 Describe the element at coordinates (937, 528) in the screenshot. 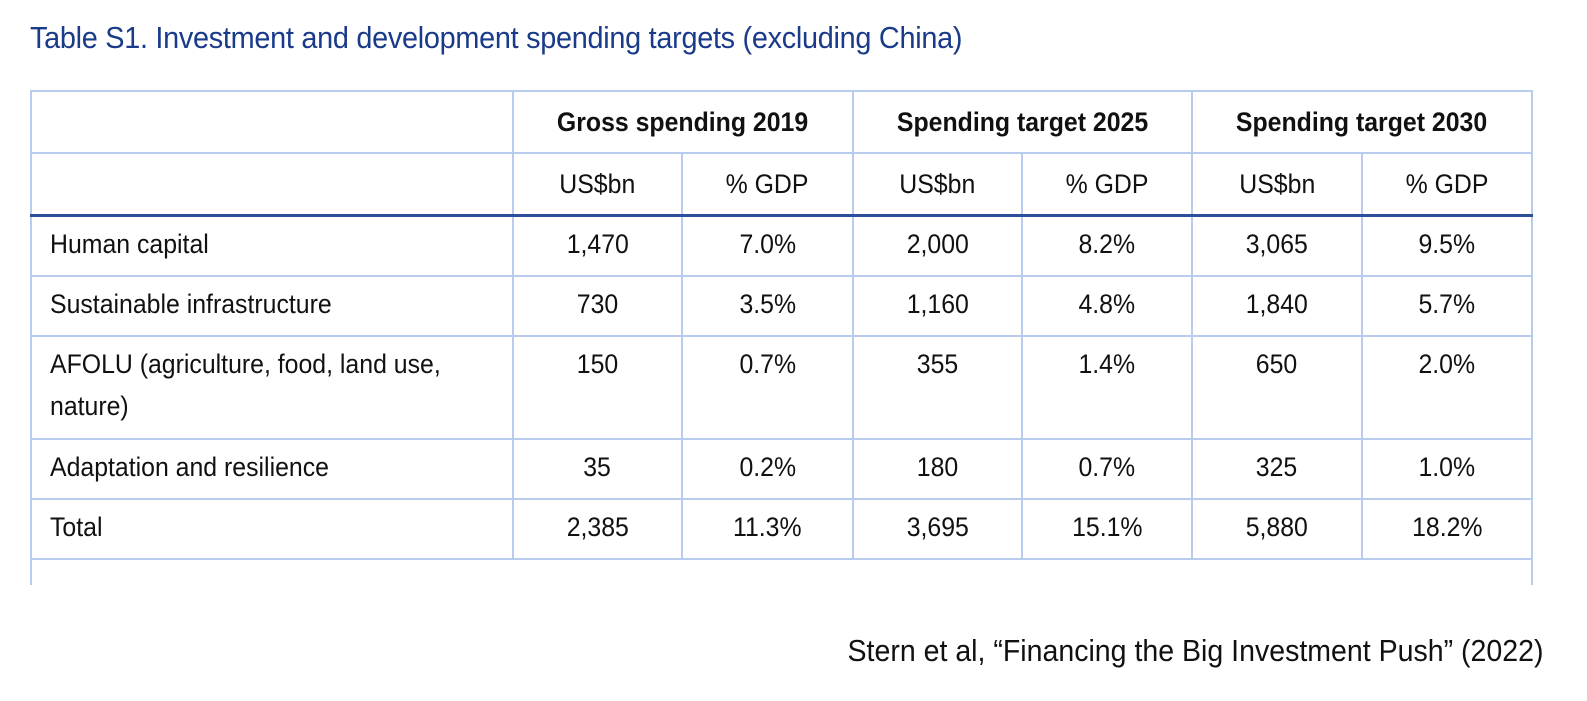

I see `cell: 3,695` at that location.